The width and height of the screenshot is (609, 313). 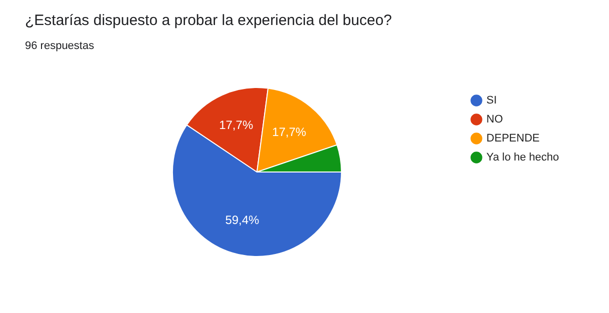 I want to click on legend-label: SI, so click(x=491, y=100).